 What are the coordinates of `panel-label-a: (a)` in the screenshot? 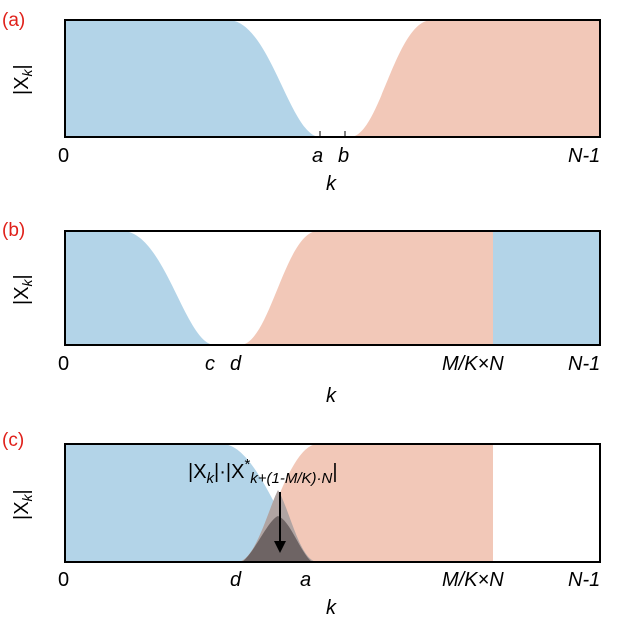 It's located at (13, 20).